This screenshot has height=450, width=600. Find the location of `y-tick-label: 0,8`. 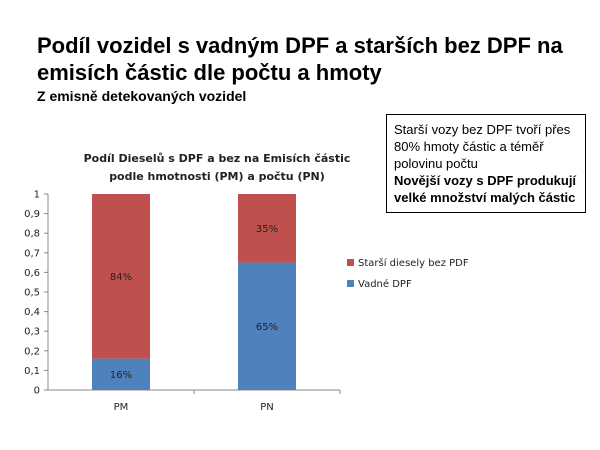

y-tick-label: 0,8 is located at coordinates (32, 234).